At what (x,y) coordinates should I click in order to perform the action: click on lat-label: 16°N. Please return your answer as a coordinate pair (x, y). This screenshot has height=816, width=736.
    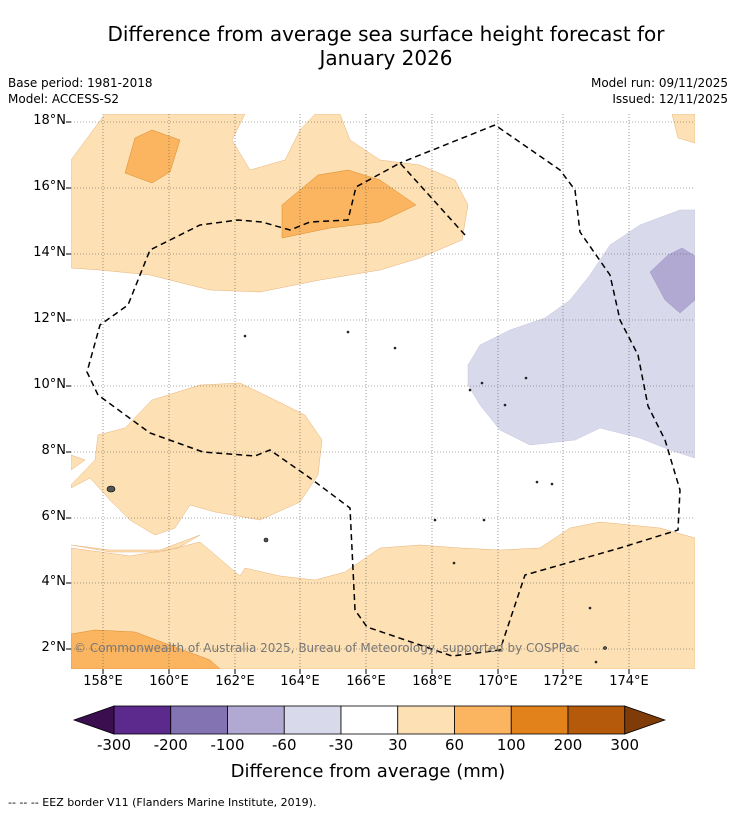
    Looking at the image, I should click on (49, 186).